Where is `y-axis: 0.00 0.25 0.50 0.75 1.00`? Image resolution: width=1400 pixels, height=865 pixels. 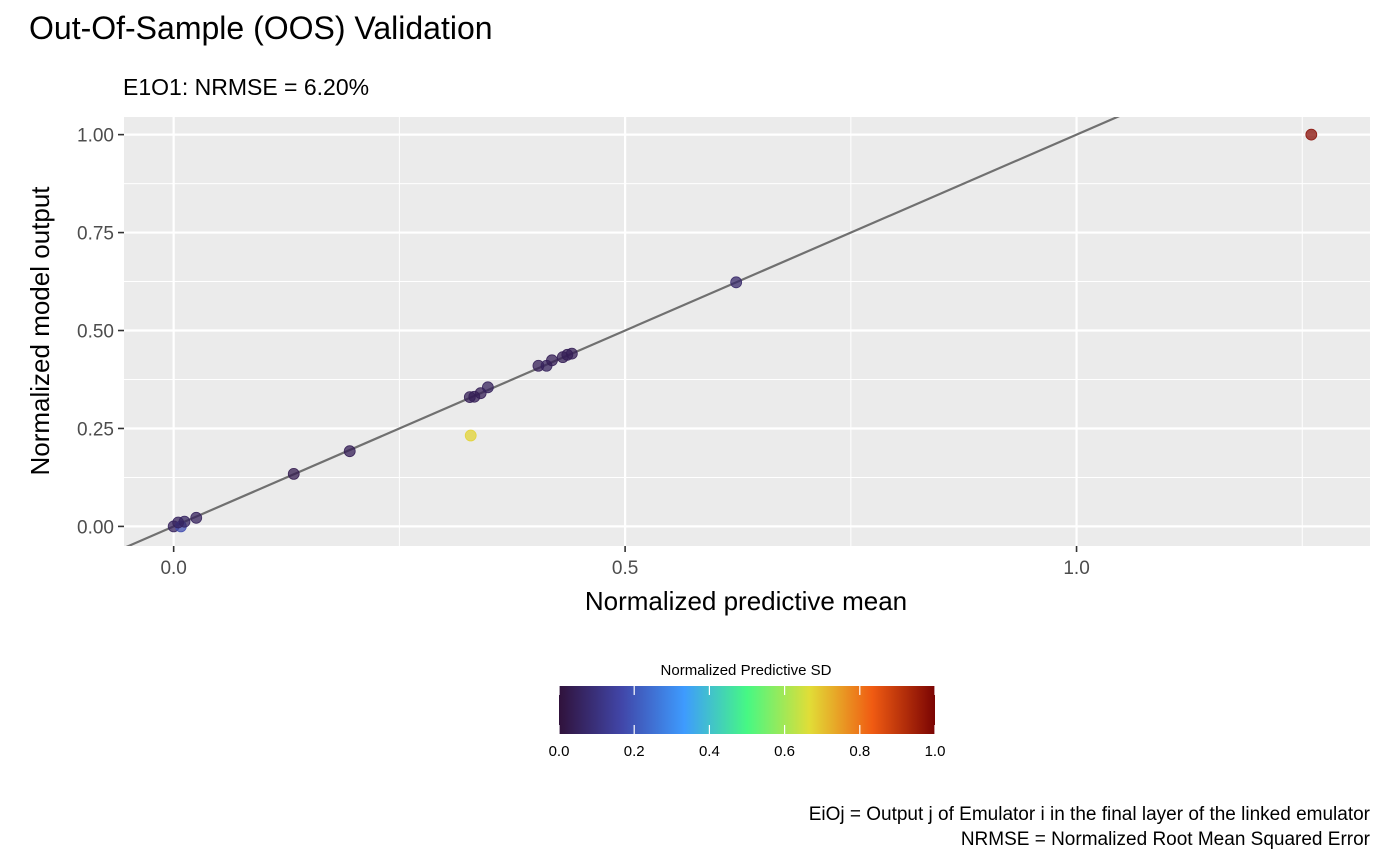 y-axis: 0.00 0.25 0.50 0.75 1.00 is located at coordinates (100, 332).